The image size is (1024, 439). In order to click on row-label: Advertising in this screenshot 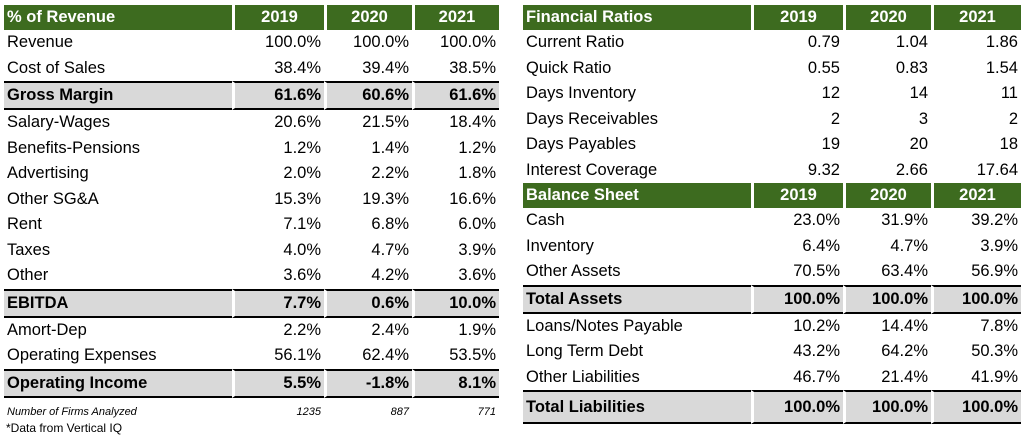, I will do `click(48, 173)`.